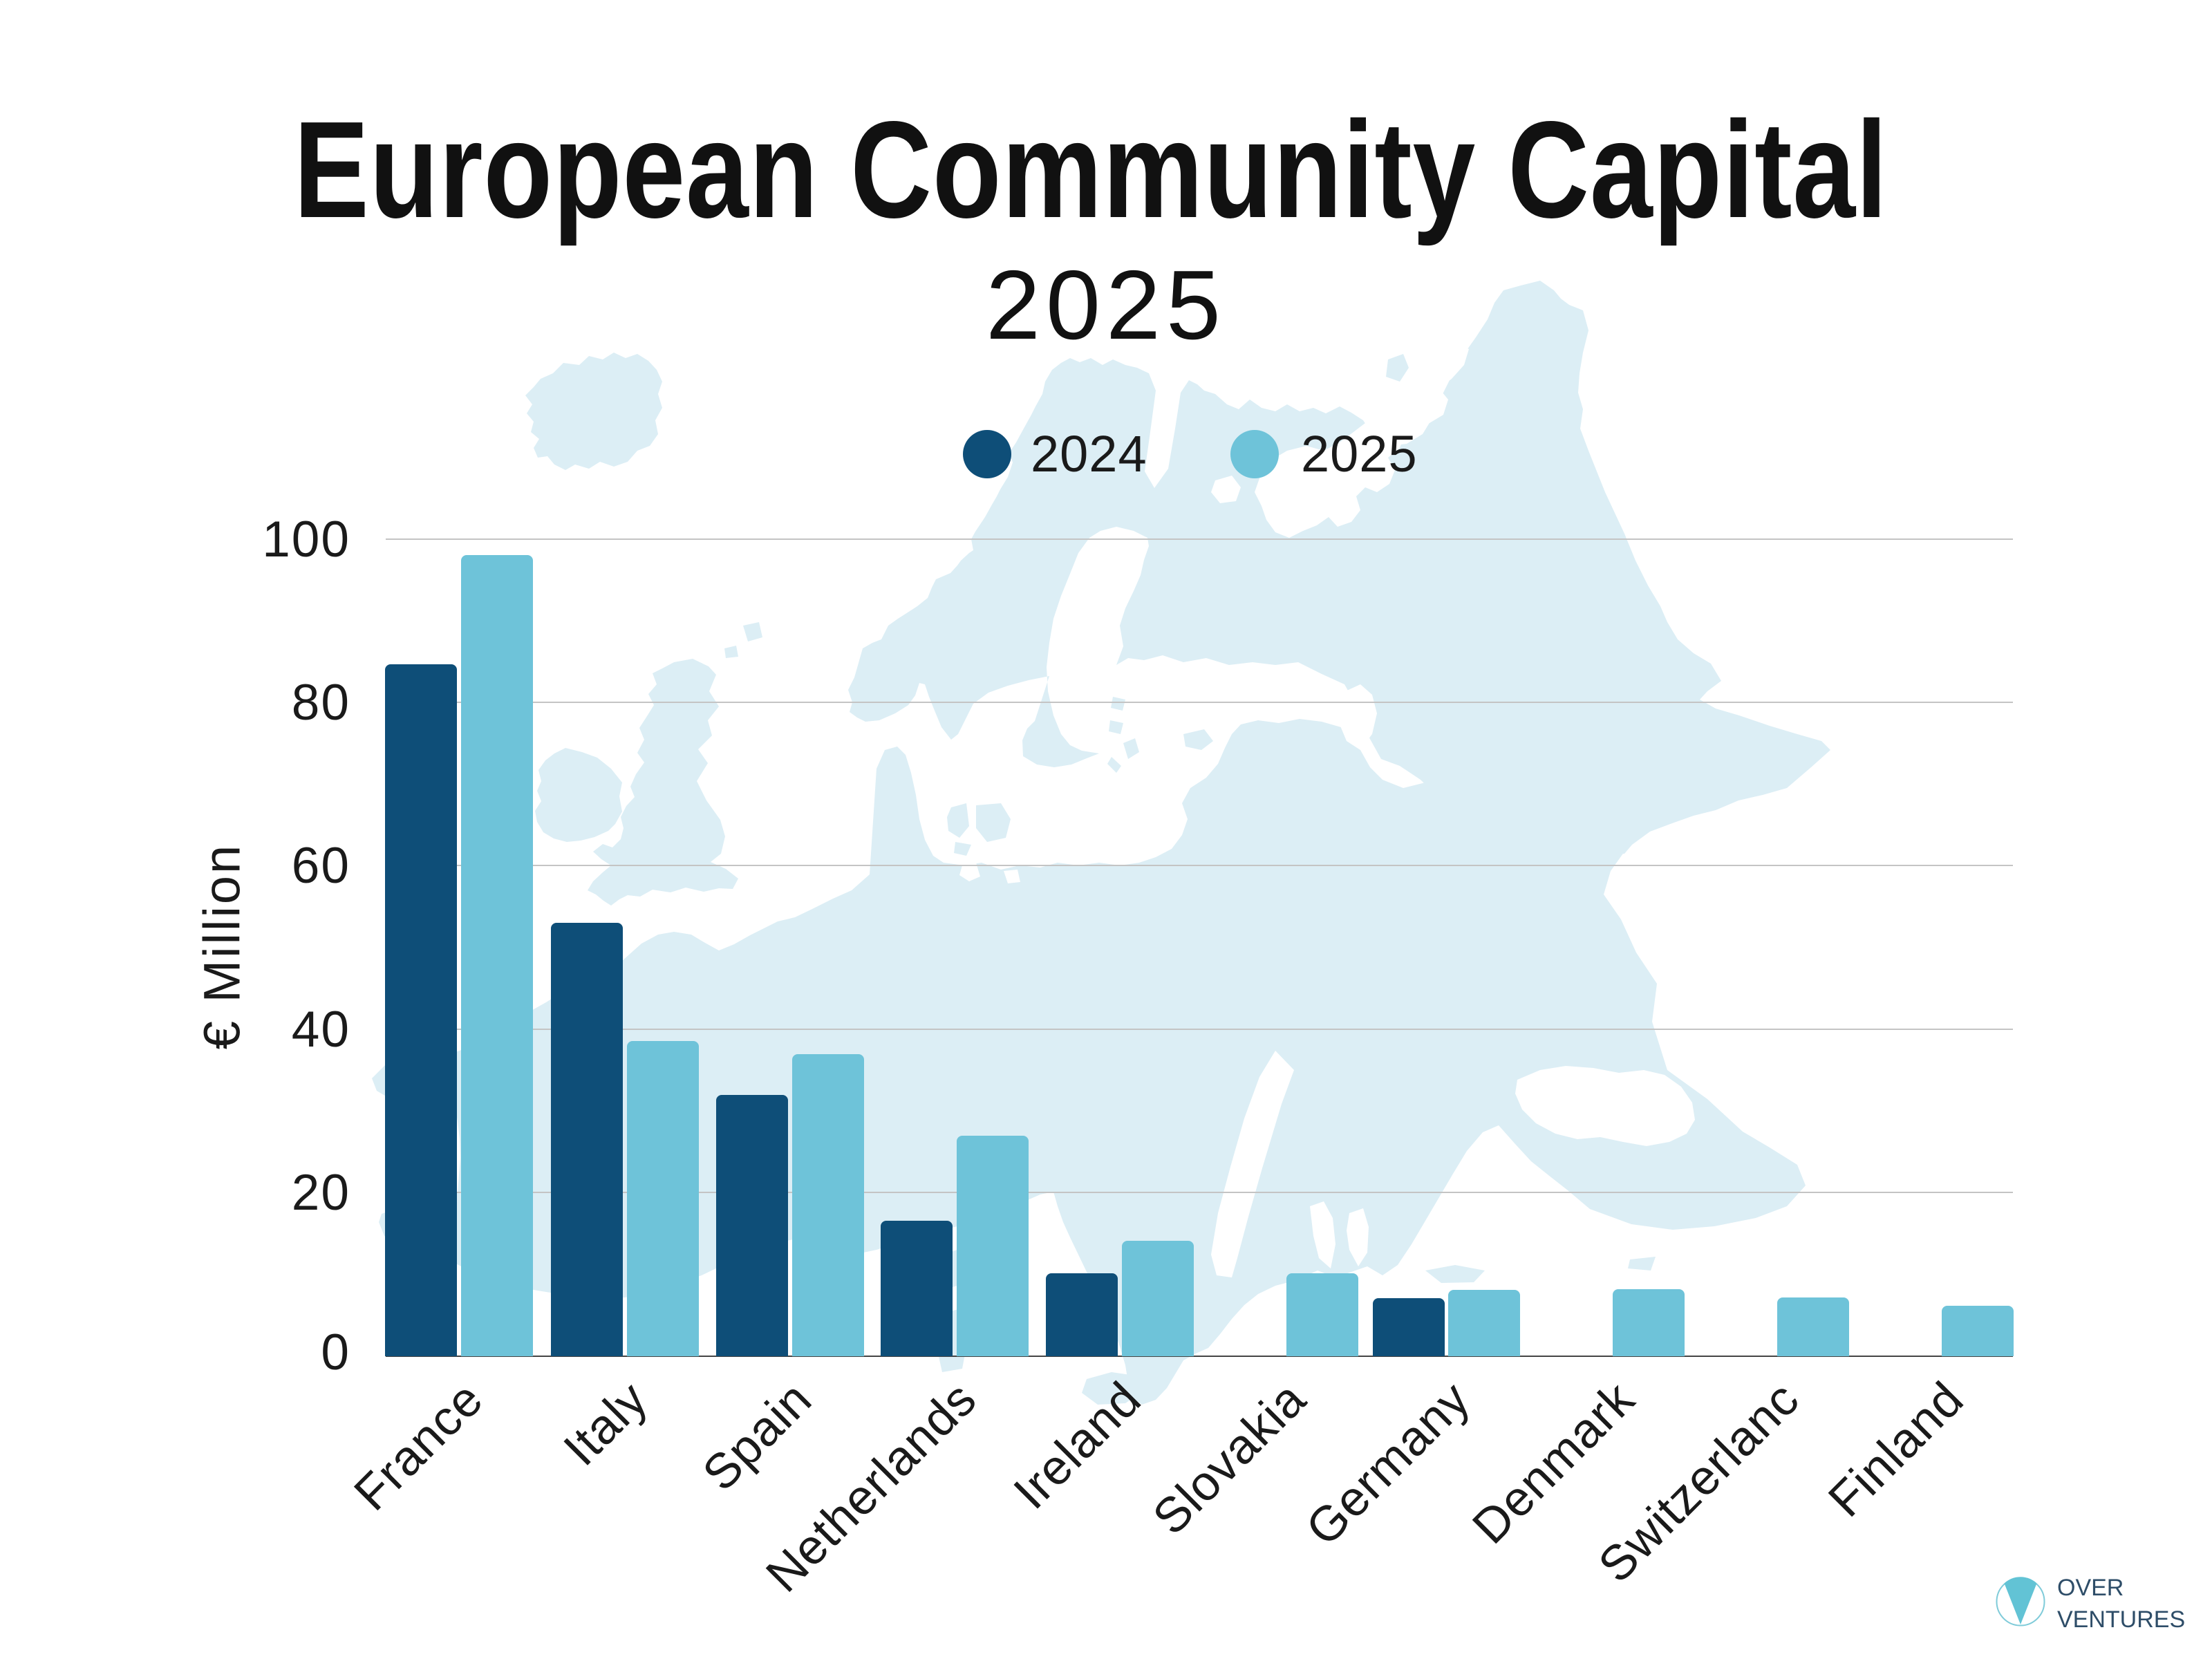 Image resolution: width=2212 pixels, height=1659 pixels. Describe the element at coordinates (2090, 1588) in the screenshot. I see `svg-text: OVER` at that location.